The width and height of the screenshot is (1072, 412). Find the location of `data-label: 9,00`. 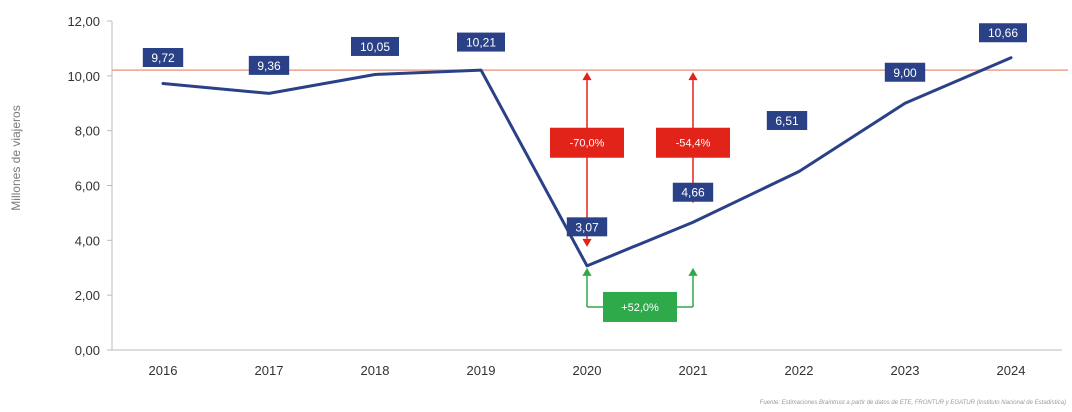

data-label: 9,00 is located at coordinates (905, 73).